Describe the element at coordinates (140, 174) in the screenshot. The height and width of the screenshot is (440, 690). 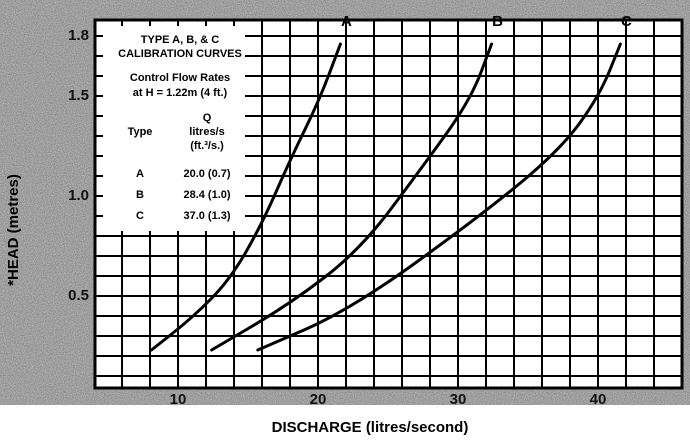
I see `legend-text: A` at that location.